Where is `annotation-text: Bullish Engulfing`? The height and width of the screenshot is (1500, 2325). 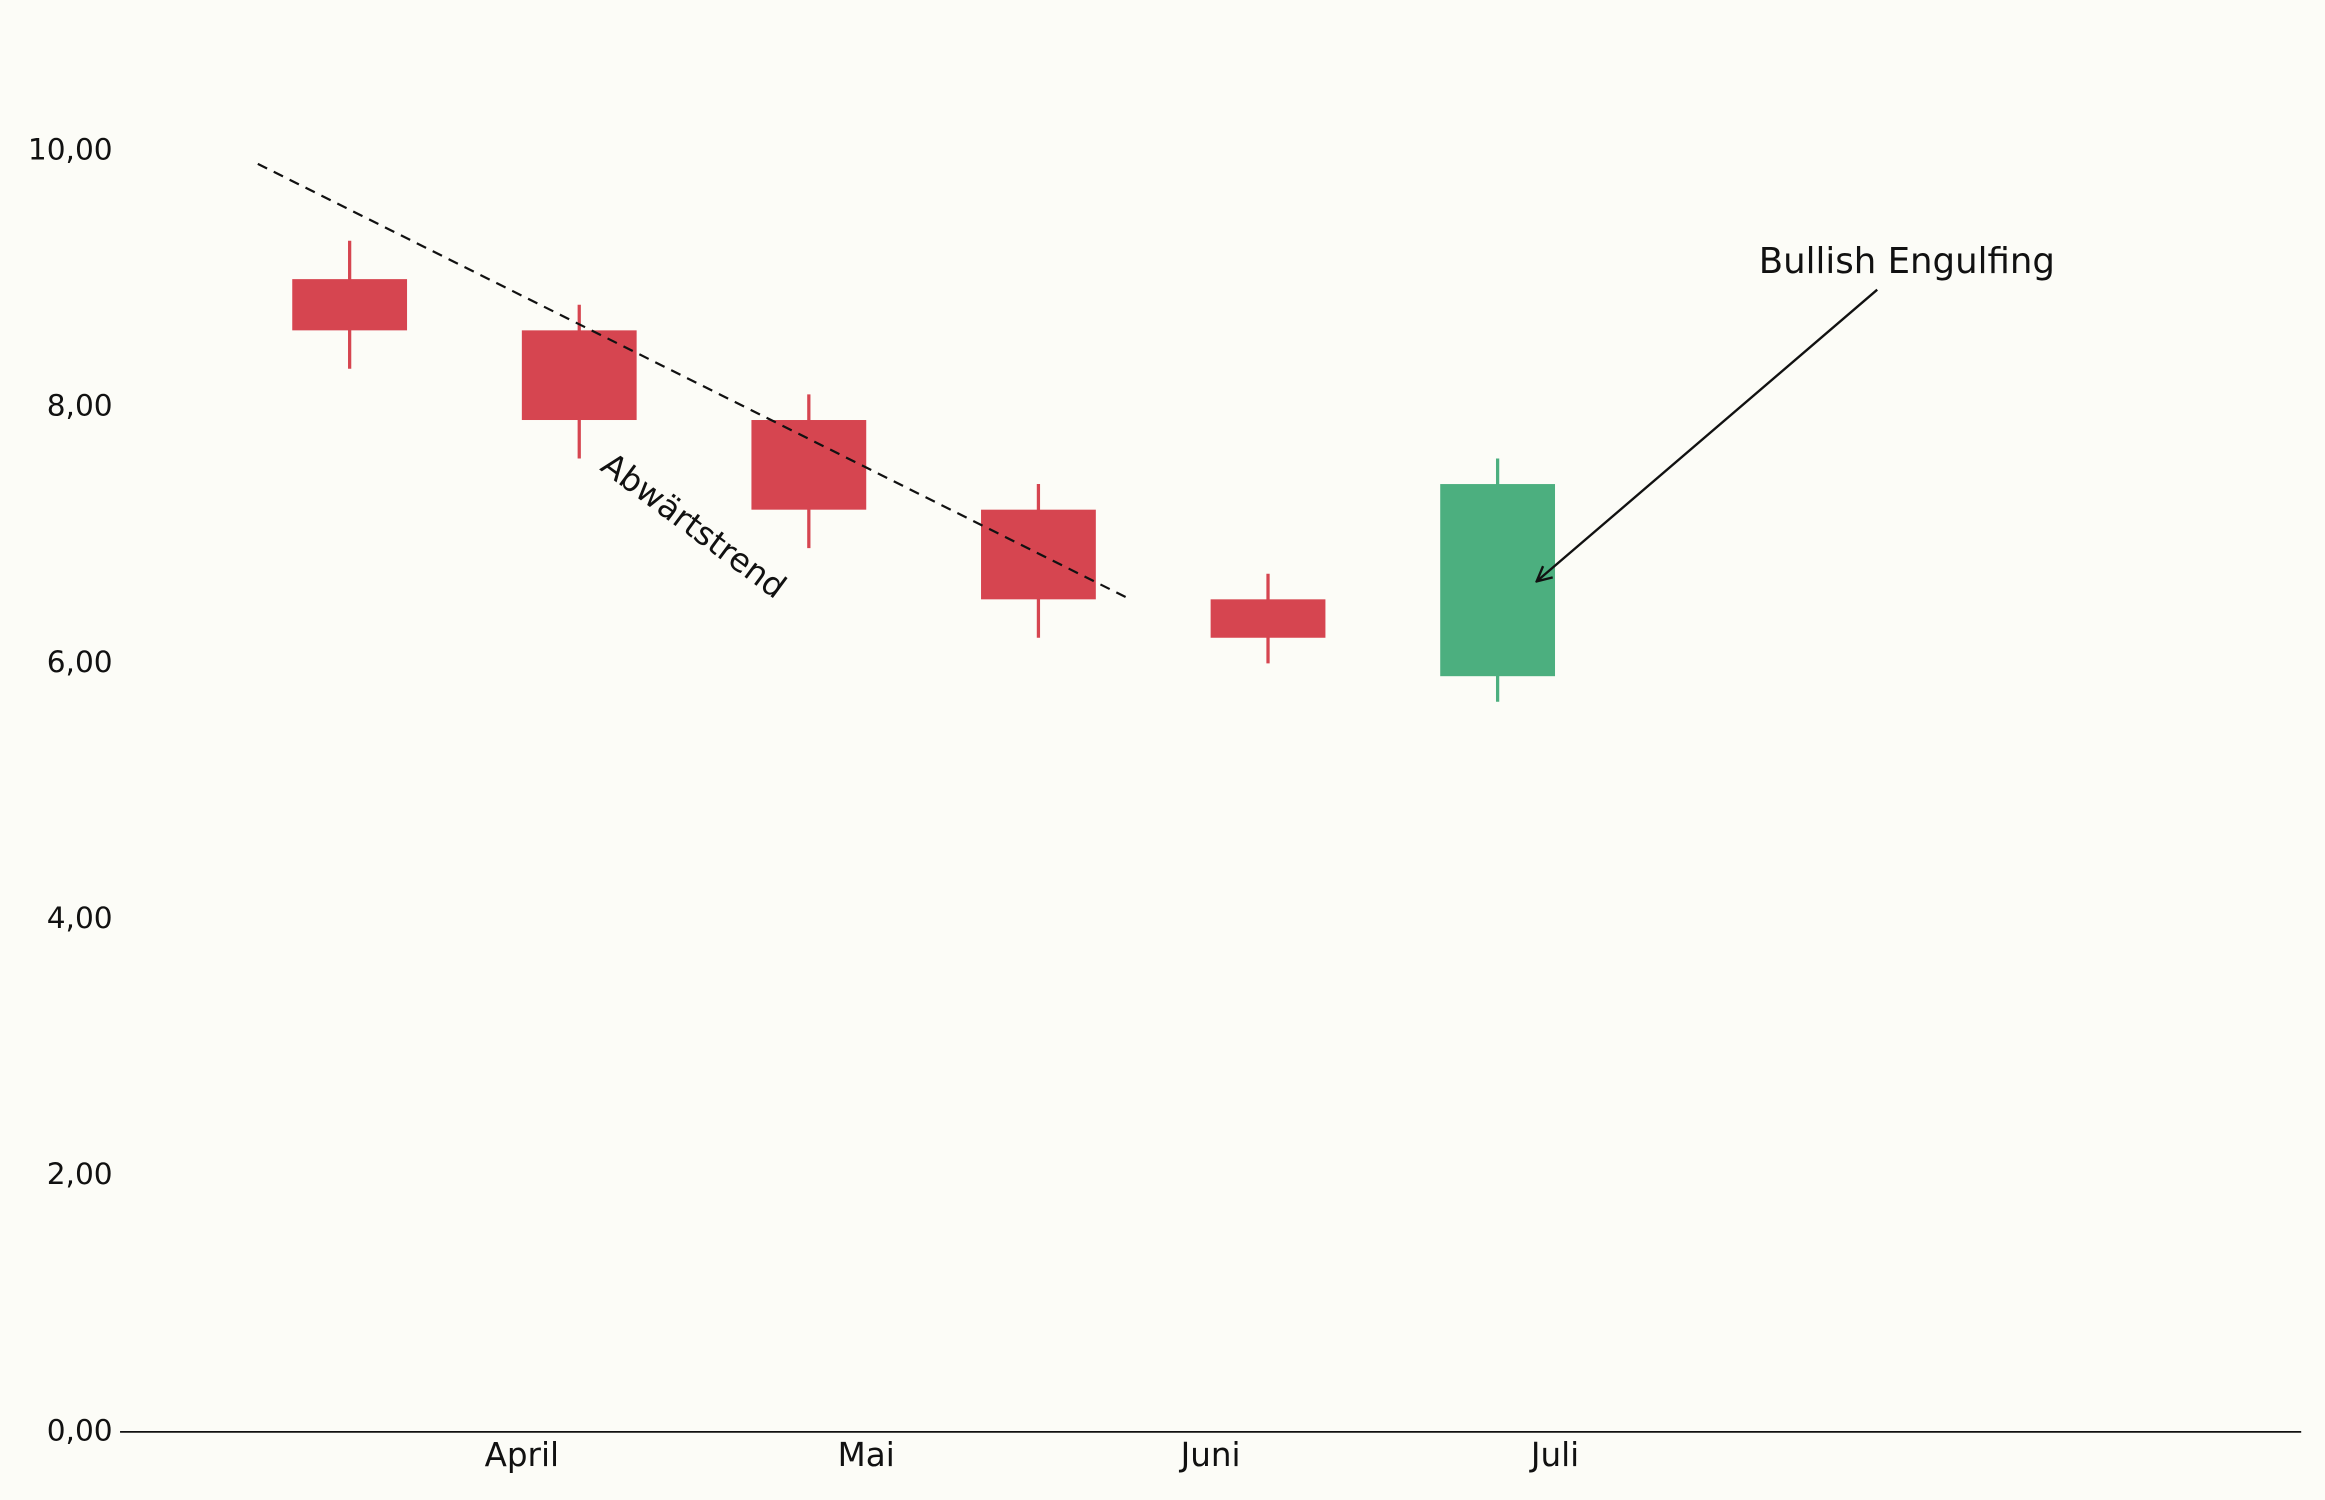
annotation-text: Bullish Engulfing is located at coordinates (1907, 261).